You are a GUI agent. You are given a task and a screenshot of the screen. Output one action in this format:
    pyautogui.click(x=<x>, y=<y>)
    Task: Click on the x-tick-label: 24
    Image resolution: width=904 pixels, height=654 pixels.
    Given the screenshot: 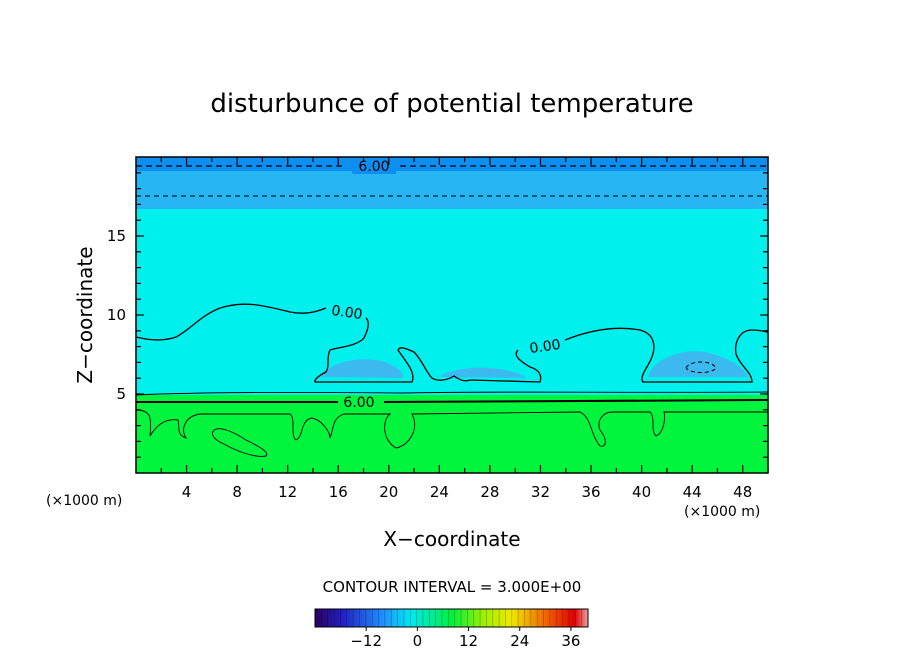 What is the action you would take?
    pyautogui.click(x=439, y=492)
    